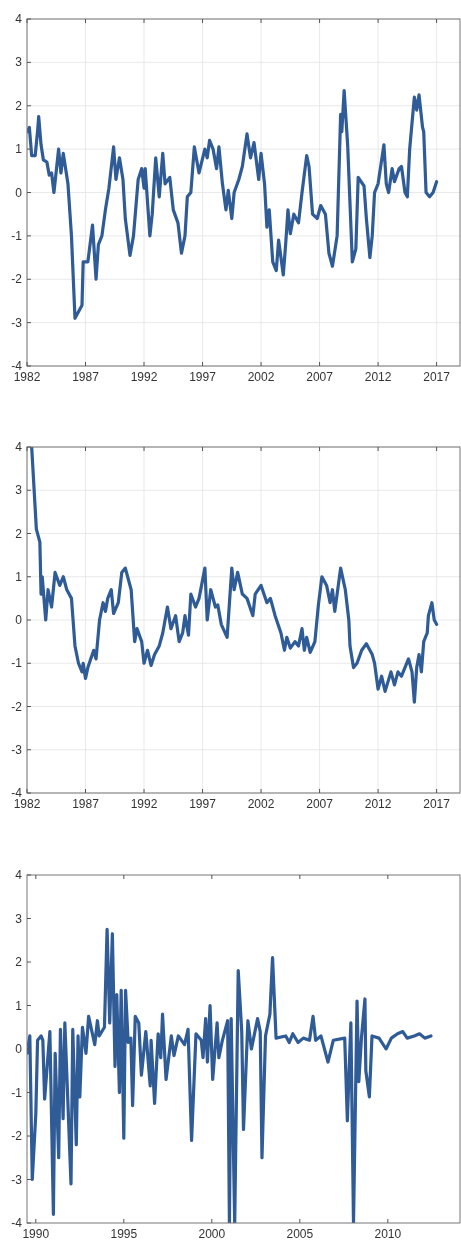  Describe the element at coordinates (388, 1234) in the screenshot. I see `x-tick-label: 2010` at that location.